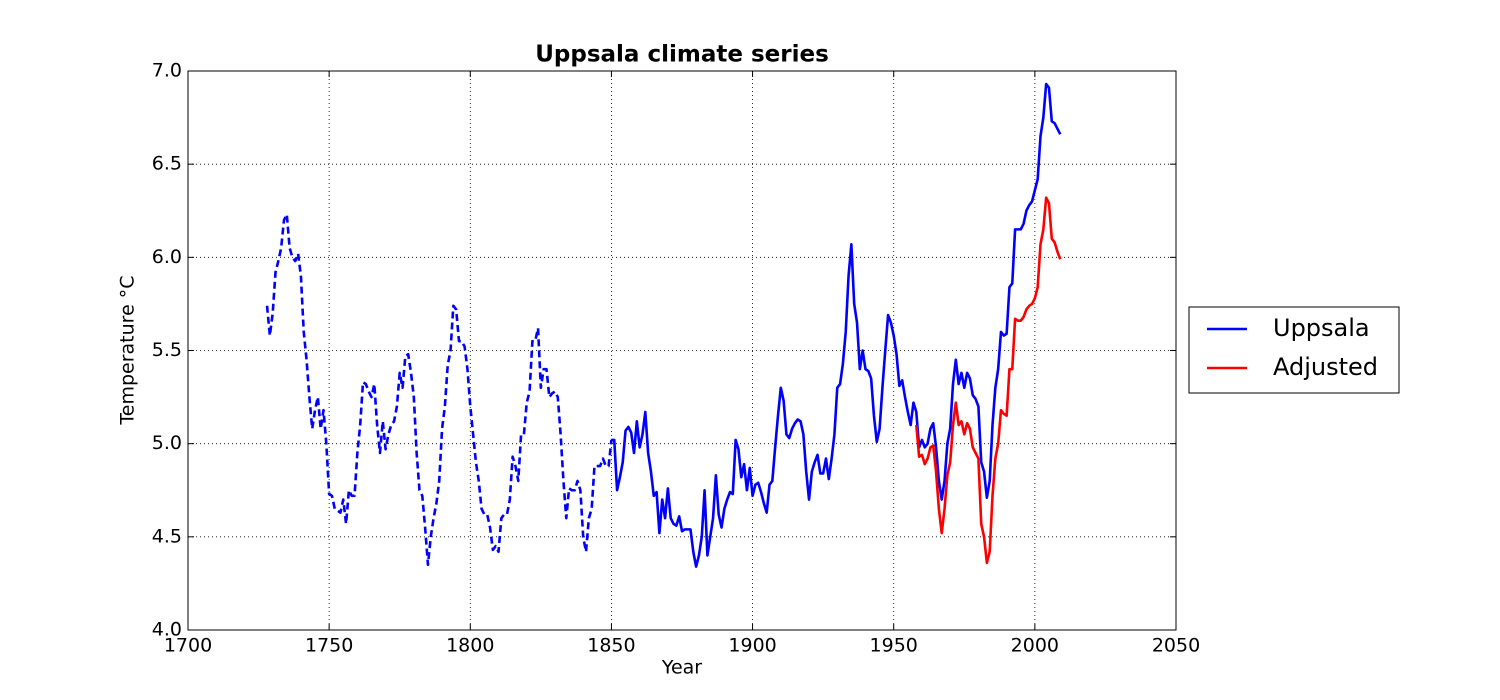 Image resolution: width=1500 pixels, height=700 pixels. I want to click on x-axis-label: Year, so click(681, 668).